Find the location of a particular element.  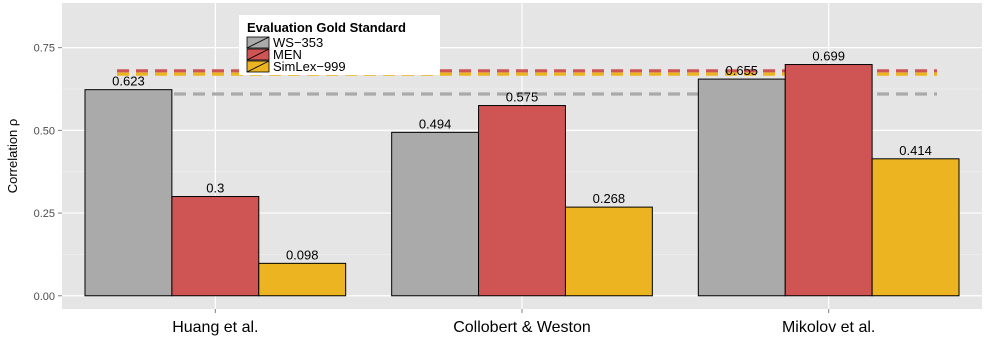

data-label: 0.268 is located at coordinates (609, 198).